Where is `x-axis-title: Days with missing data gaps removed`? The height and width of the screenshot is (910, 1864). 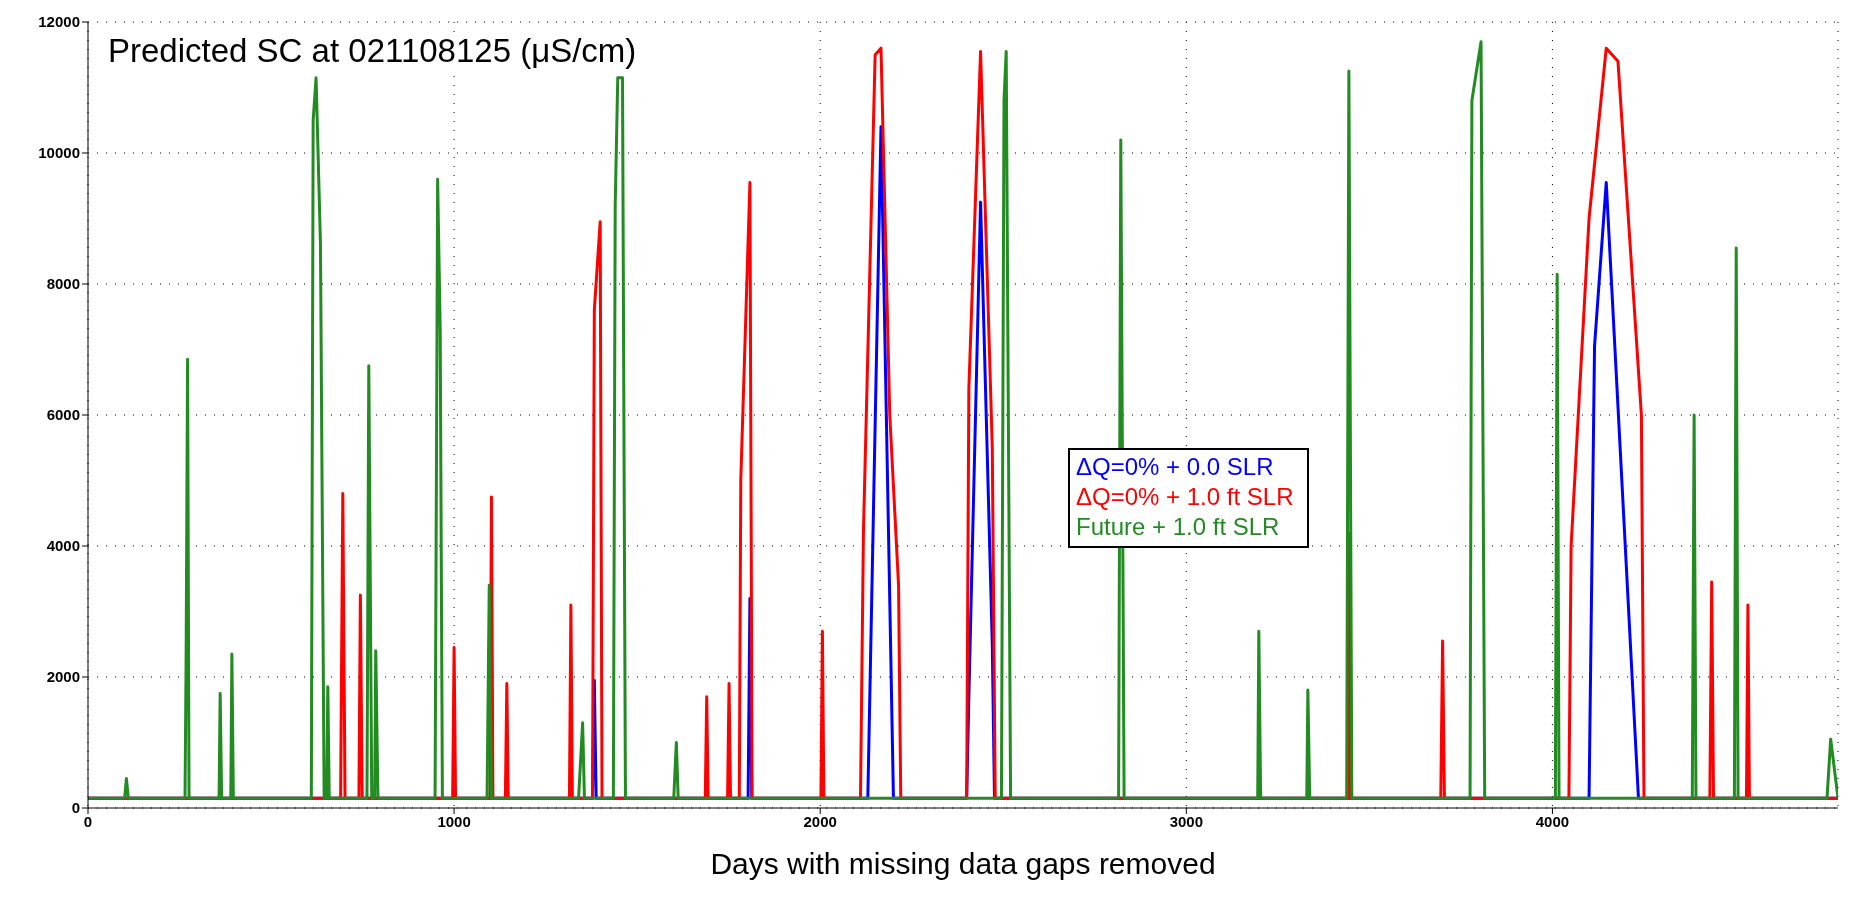 x-axis-title: Days with missing data gaps removed is located at coordinates (963, 863).